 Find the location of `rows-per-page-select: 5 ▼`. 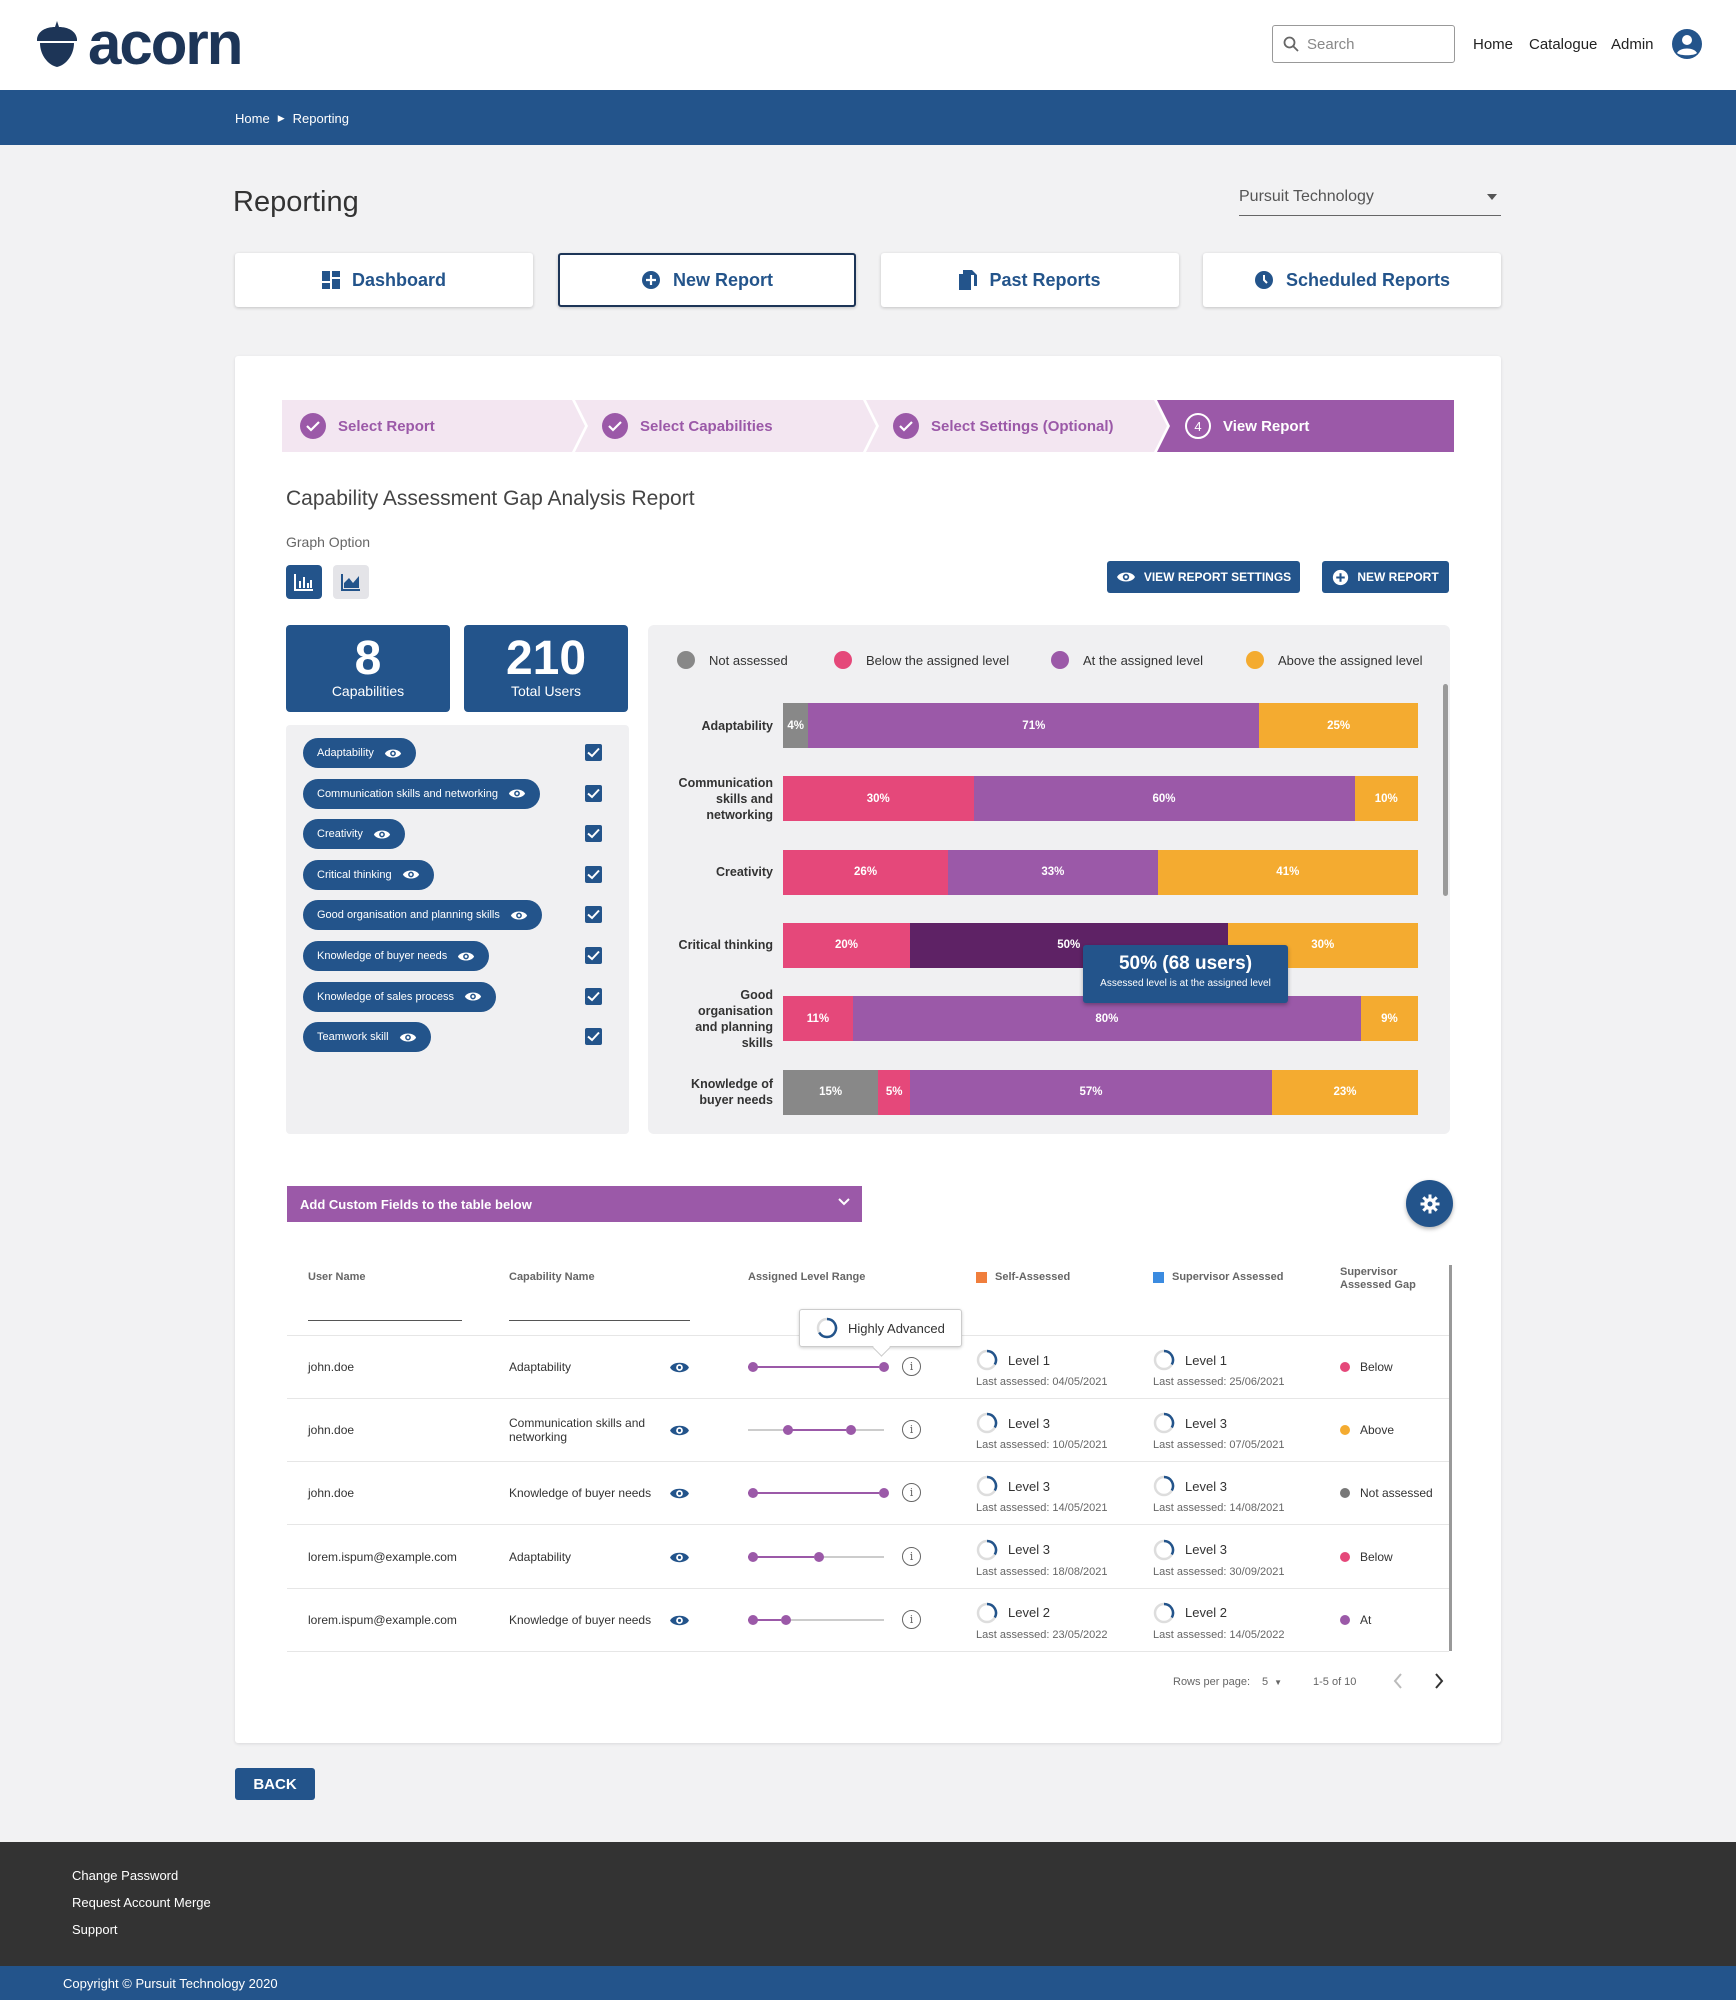

rows-per-page-select: 5 ▼ is located at coordinates (1272, 1682).